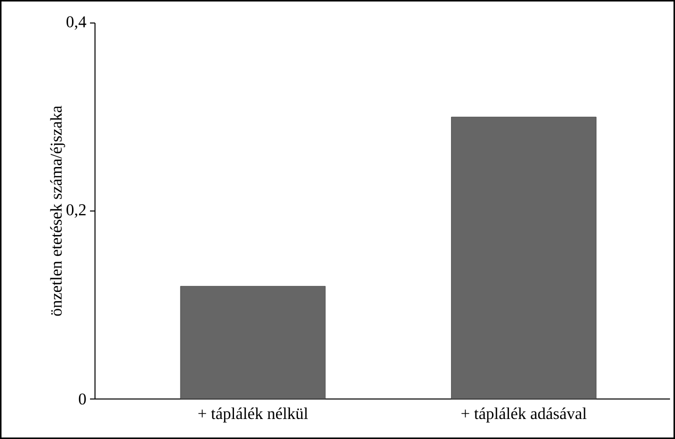  What do you see at coordinates (76, 211) in the screenshot?
I see `y-tick-label: 0,2` at bounding box center [76, 211].